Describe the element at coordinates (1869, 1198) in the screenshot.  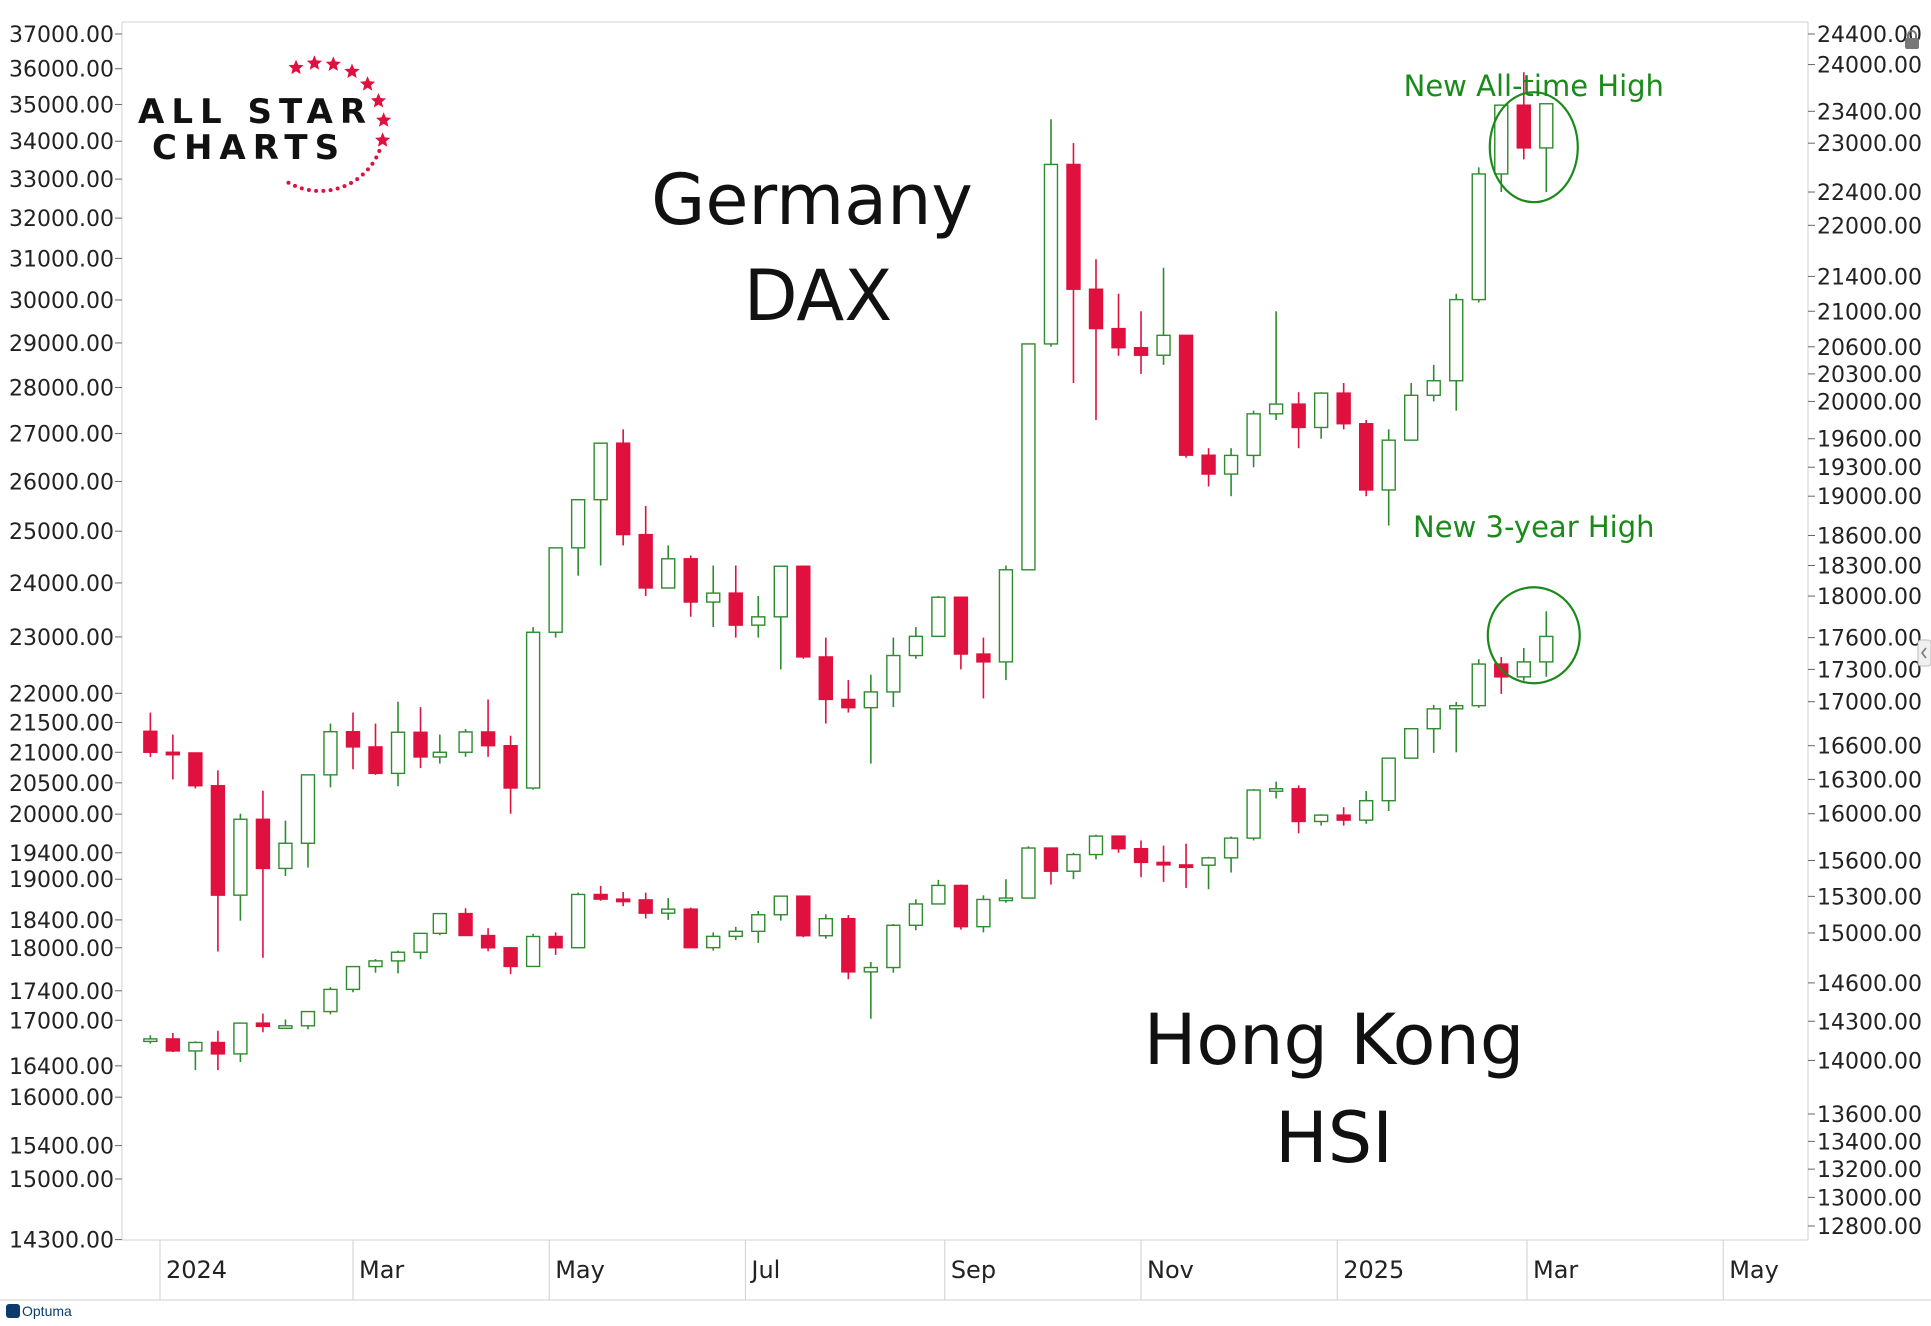
I see `right-tick-label: 13000.00` at that location.